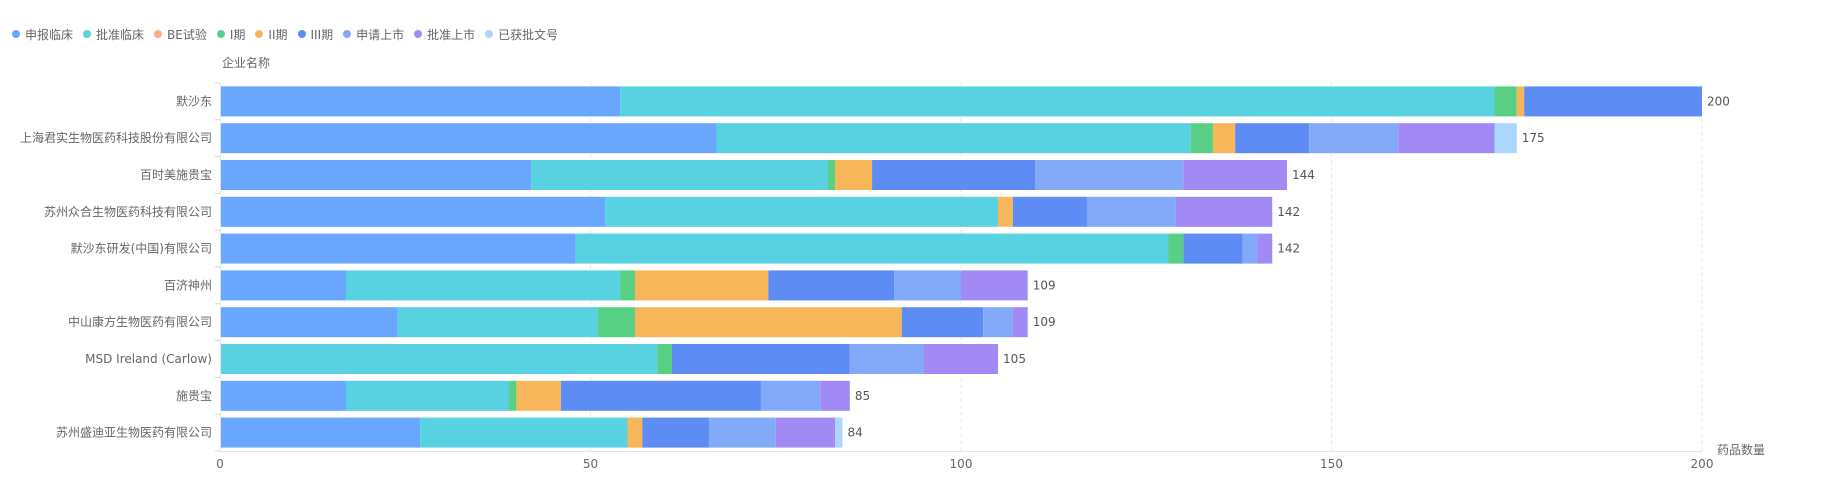  Describe the element at coordinates (1014, 359) in the screenshot. I see `total-label: 105` at that location.